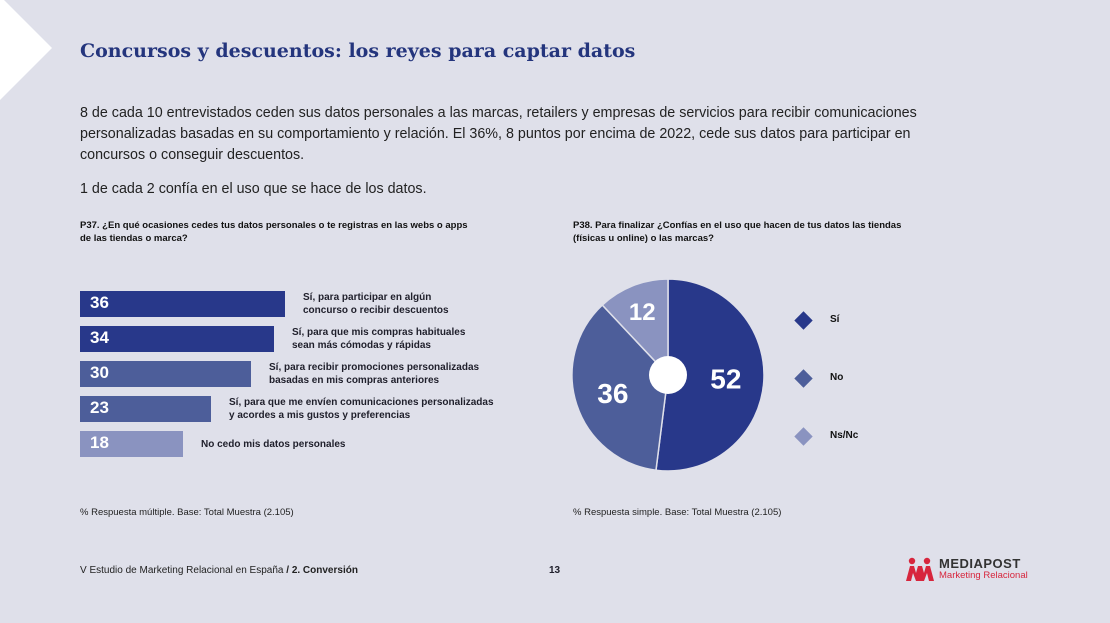 Image resolution: width=1110 pixels, height=623 pixels. What do you see at coordinates (837, 377) in the screenshot?
I see `legend-label: No` at bounding box center [837, 377].